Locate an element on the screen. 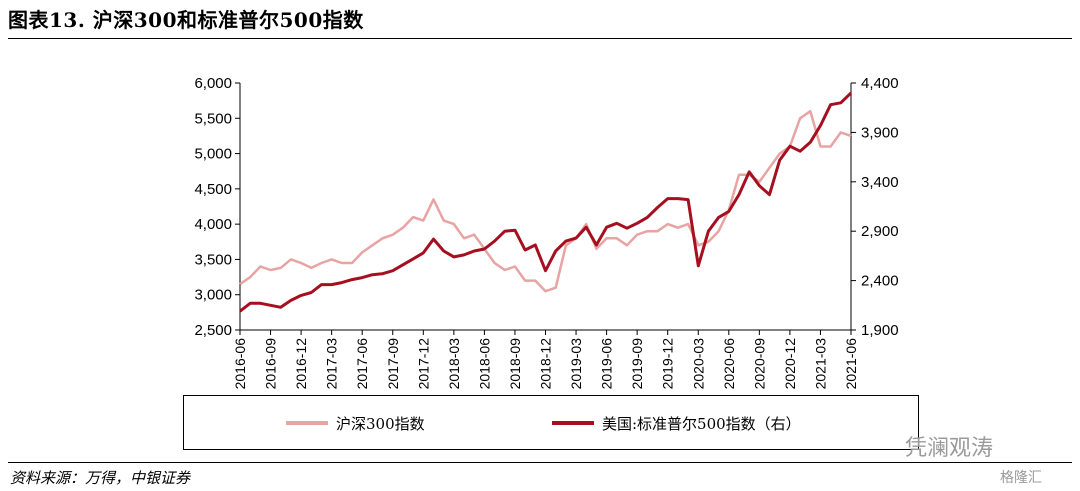  x-tick-label: 2018-09 is located at coordinates (515, 364).